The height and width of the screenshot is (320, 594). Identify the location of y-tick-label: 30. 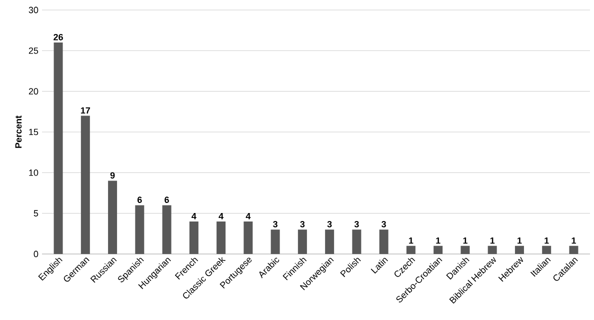
(33, 10).